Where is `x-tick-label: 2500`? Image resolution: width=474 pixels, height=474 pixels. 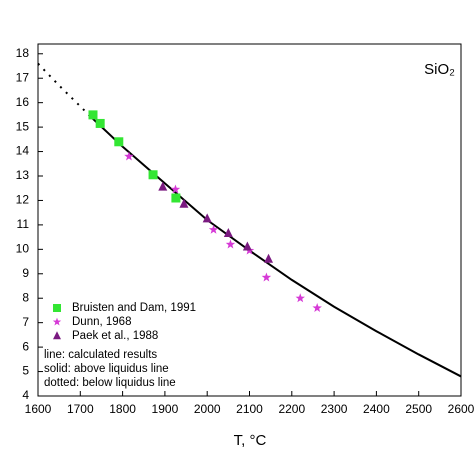 x-tick-label: 2500 is located at coordinates (418, 409).